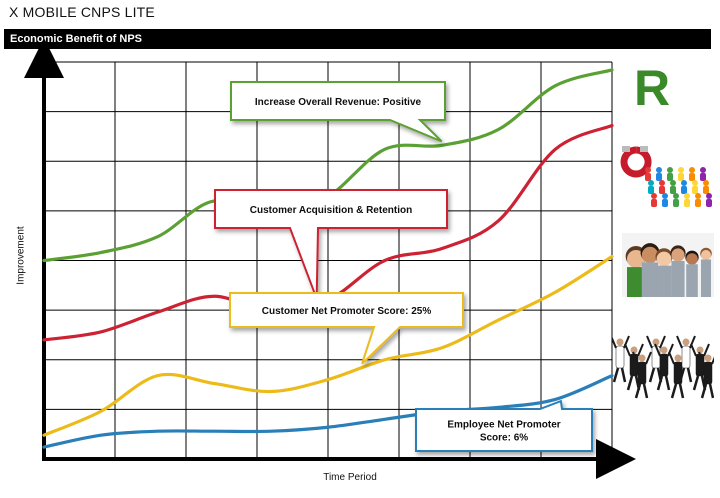 The image size is (720, 498). Describe the element at coordinates (347, 311) in the screenshot. I see `callout-label: Customer Net Promoter Score: 25%` at that location.